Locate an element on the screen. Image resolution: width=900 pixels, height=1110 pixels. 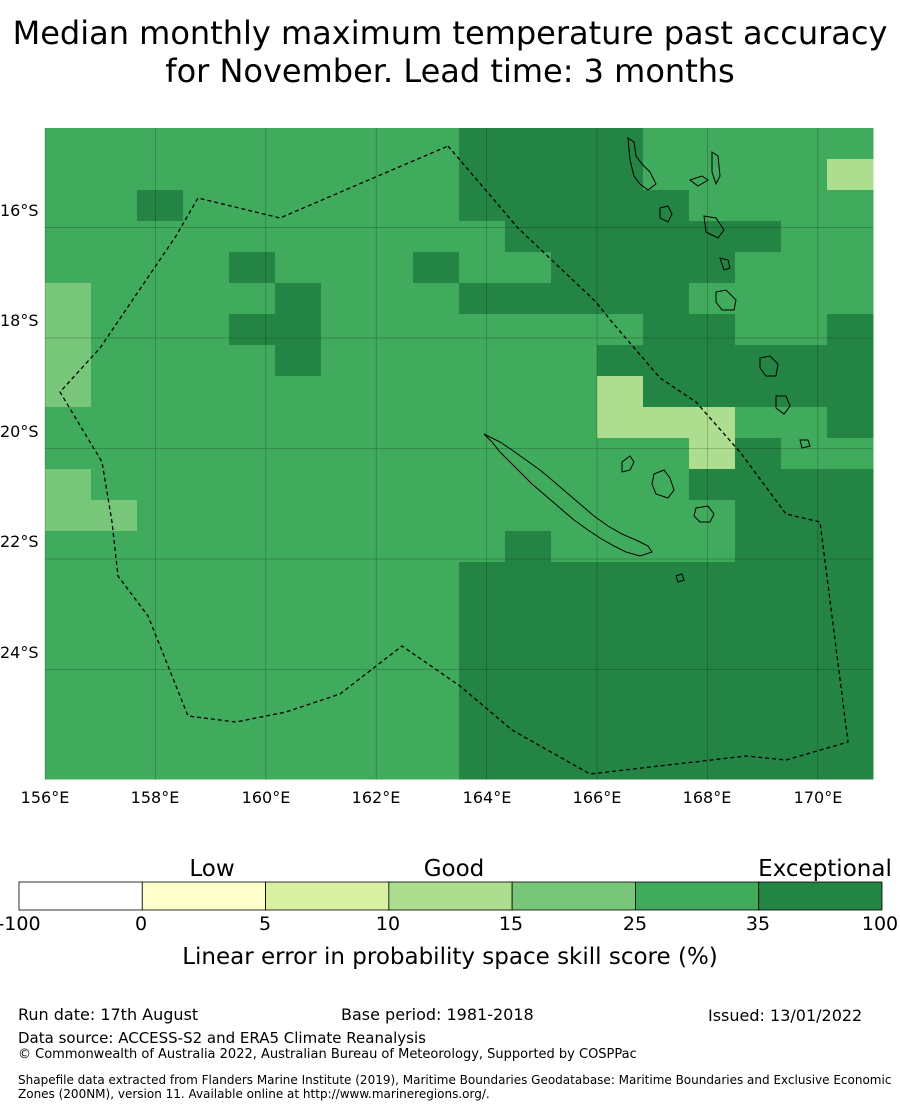
colorbar-tick: 0 is located at coordinates (141, 924).